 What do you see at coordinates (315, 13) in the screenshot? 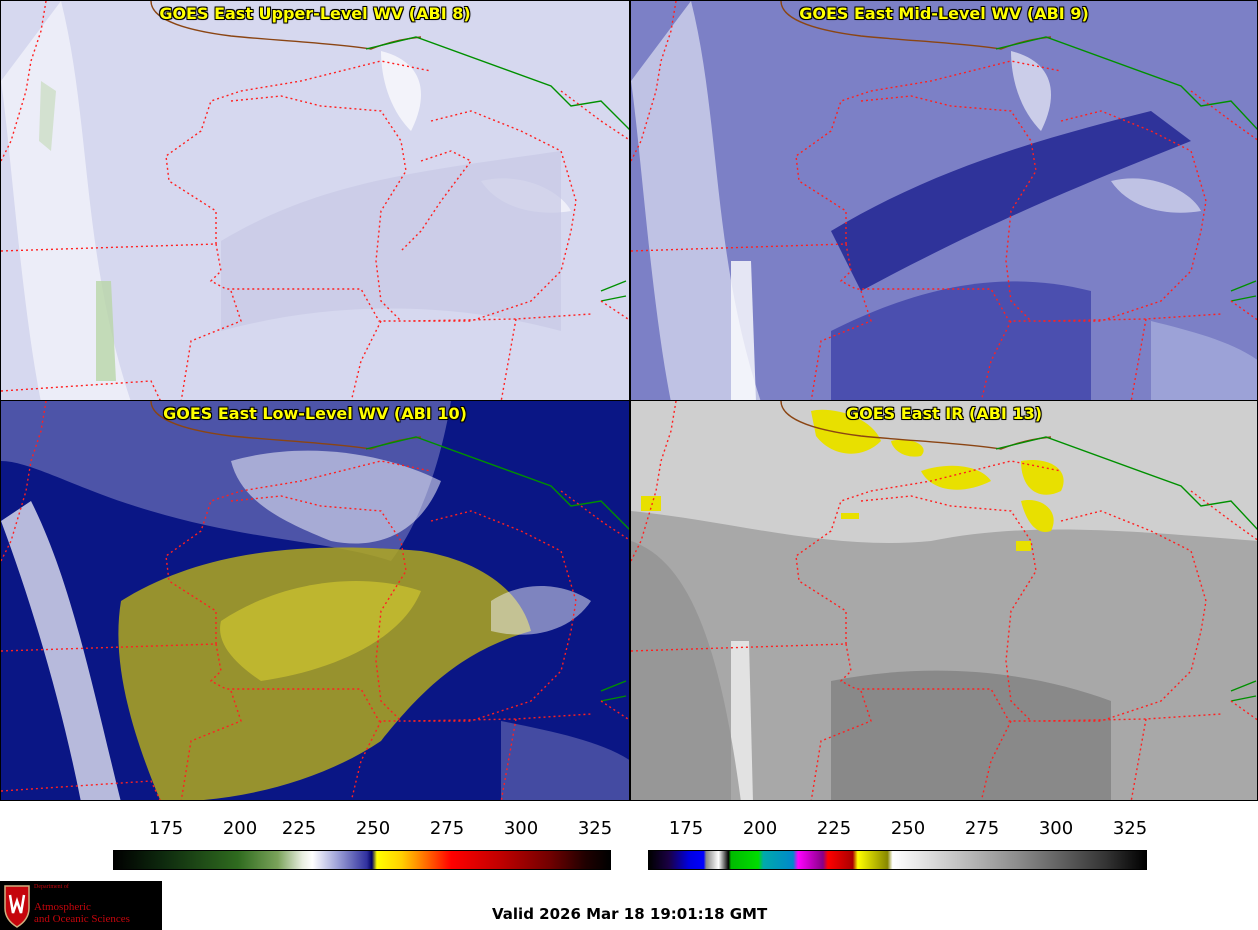
I see `upper-level-wv-title: GOES East Upper-Level WV (ABI 8)` at bounding box center [315, 13].